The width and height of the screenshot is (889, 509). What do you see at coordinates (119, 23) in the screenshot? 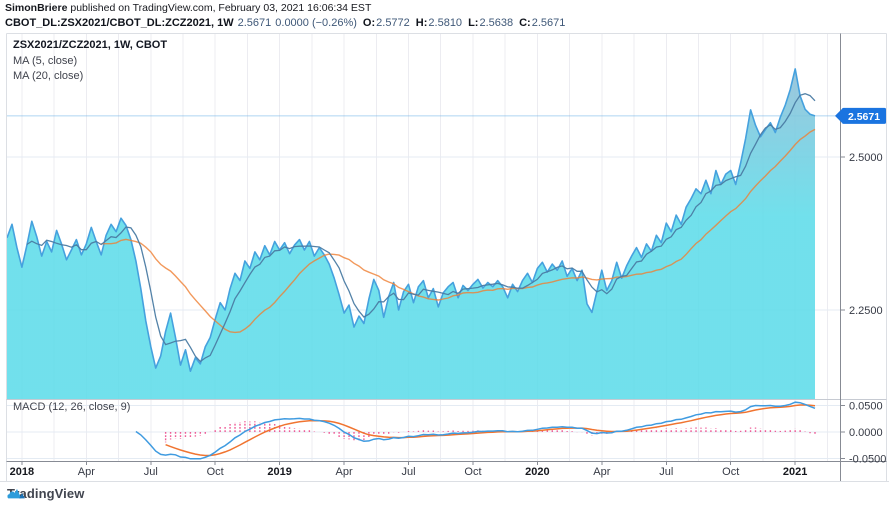
I see `symbol-title: CBOT_DL:ZSX2021/CBOT_DL:ZCZ2021, 1W` at bounding box center [119, 23].